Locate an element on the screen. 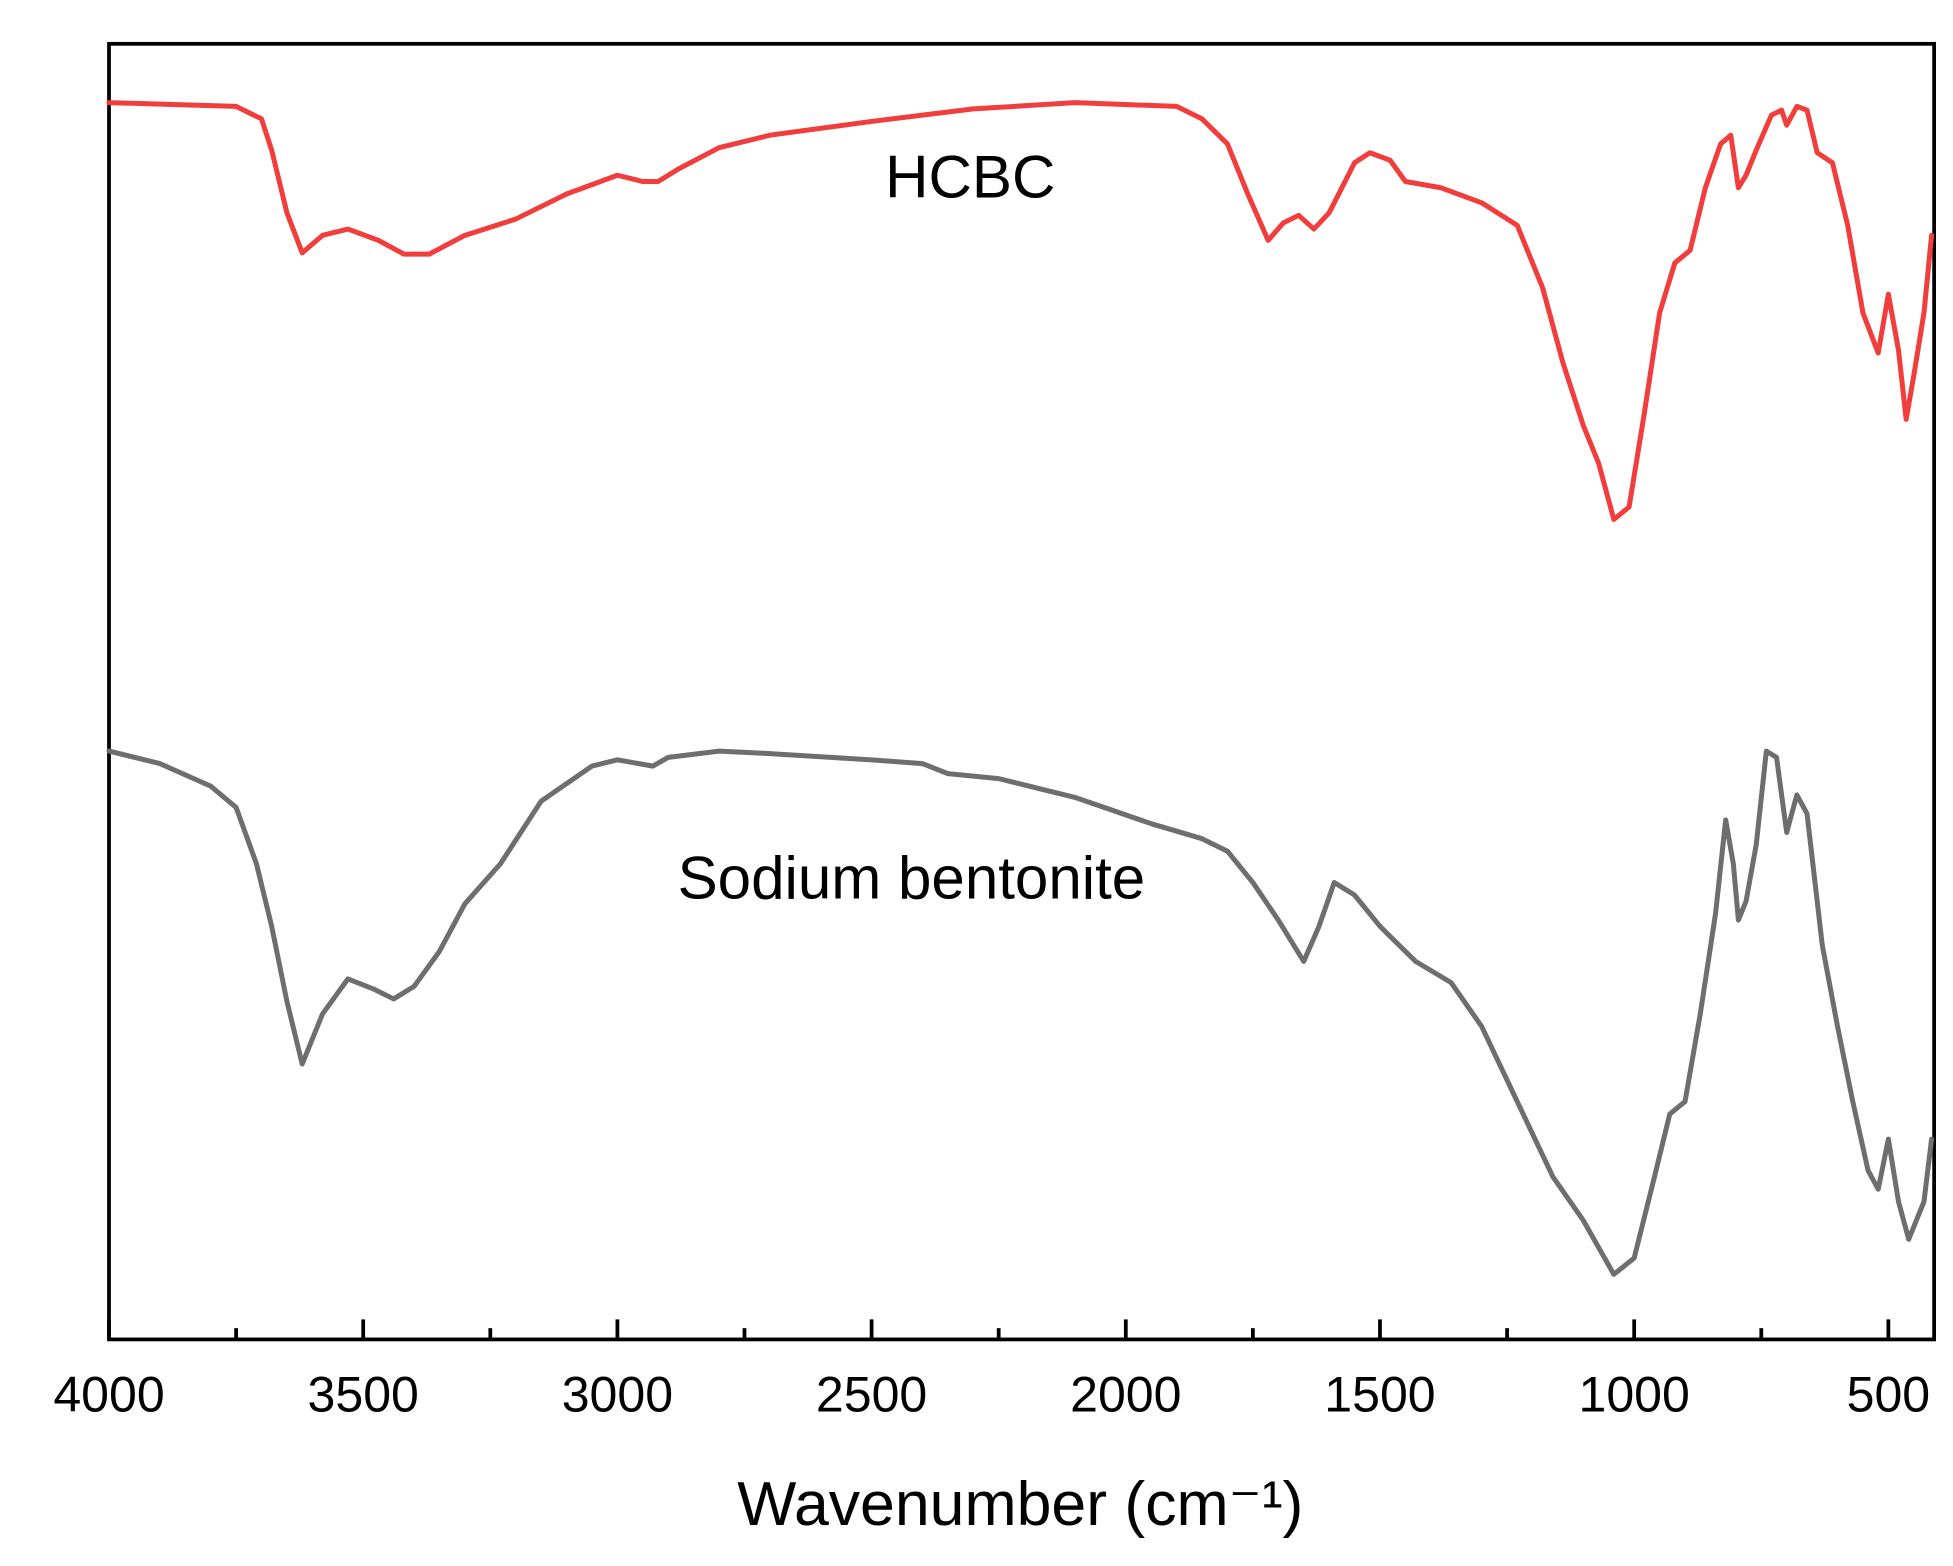 The height and width of the screenshot is (1566, 1953). x-tick-label: 1000 is located at coordinates (1633, 1394).